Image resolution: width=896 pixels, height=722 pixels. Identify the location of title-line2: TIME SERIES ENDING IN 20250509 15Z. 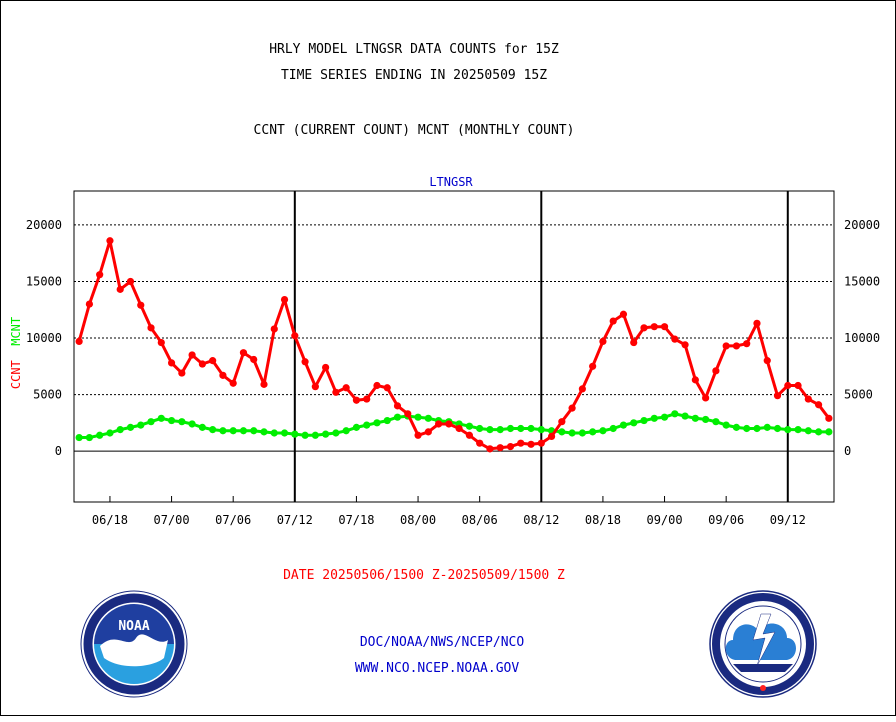
(414, 75).